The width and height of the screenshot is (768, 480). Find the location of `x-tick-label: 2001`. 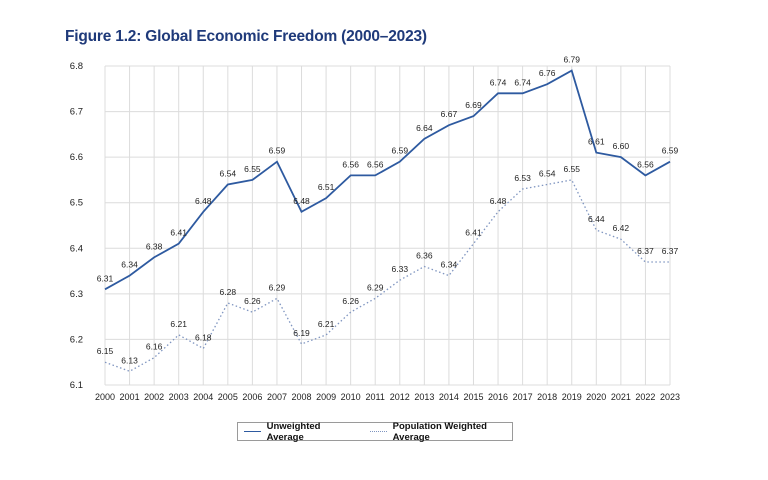

x-tick-label: 2001 is located at coordinates (130, 397).